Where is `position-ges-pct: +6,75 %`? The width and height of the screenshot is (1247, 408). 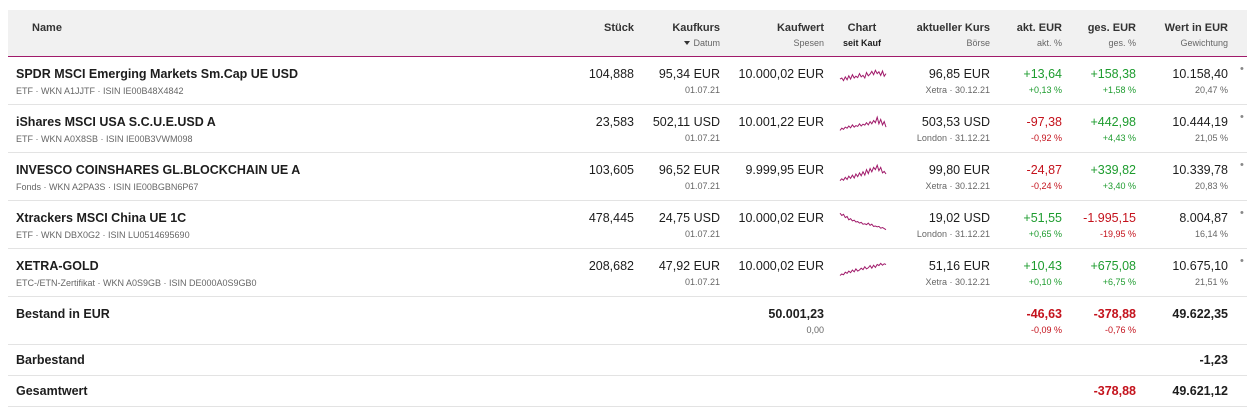 position-ges-pct: +6,75 % is located at coordinates (1119, 282).